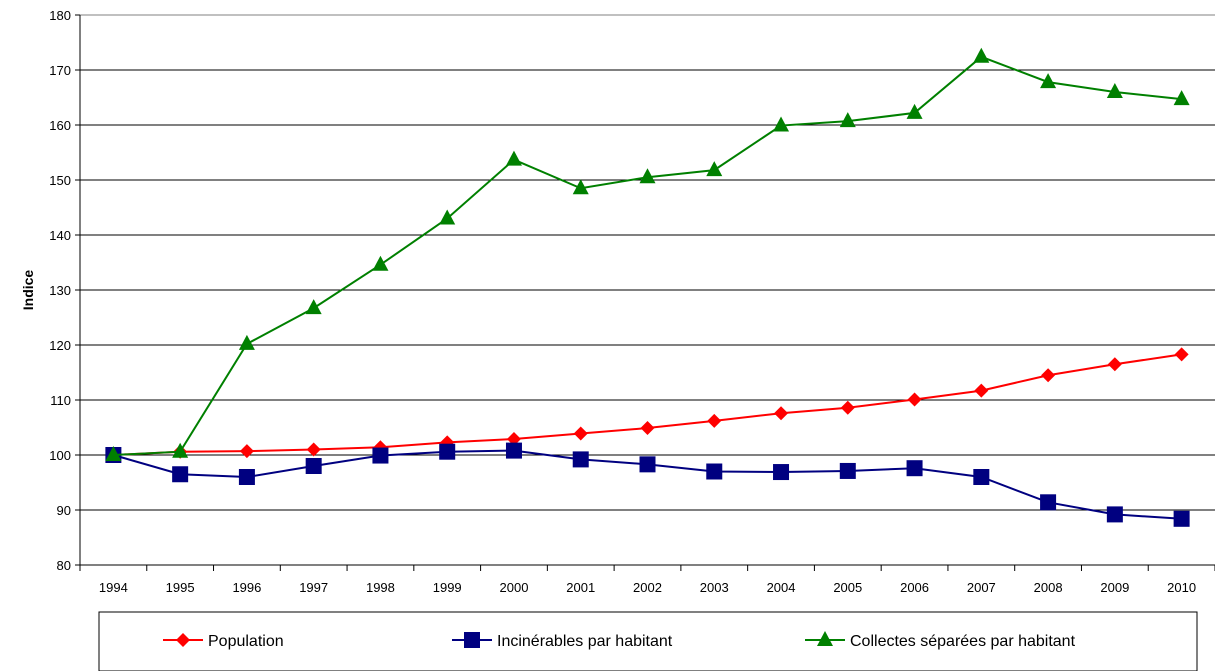  What do you see at coordinates (585, 641) in the screenshot?
I see `legend-label: Incinérables par habitant` at bounding box center [585, 641].